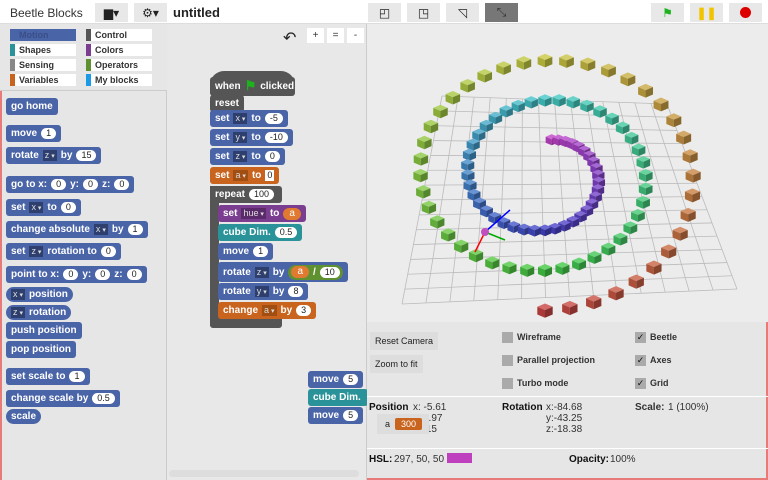  I want to click on opacity-label: Opacity:, so click(589, 459).